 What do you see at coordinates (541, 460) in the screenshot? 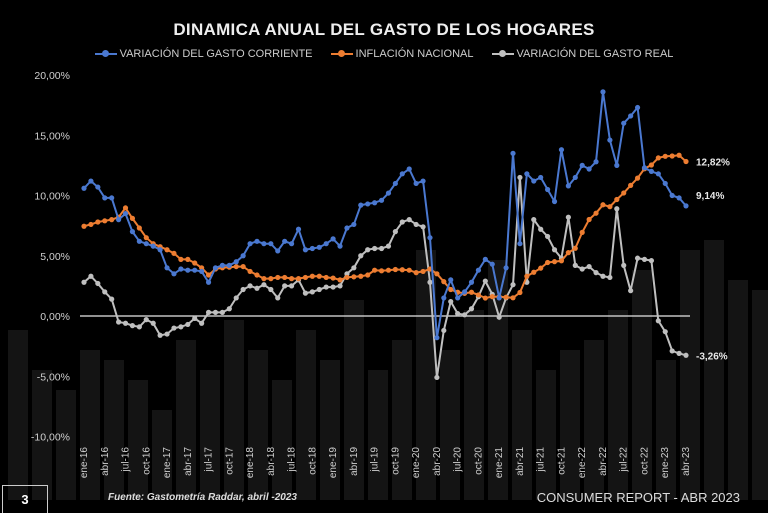
I see `x-tick-label: jul-21` at bounding box center [541, 460].